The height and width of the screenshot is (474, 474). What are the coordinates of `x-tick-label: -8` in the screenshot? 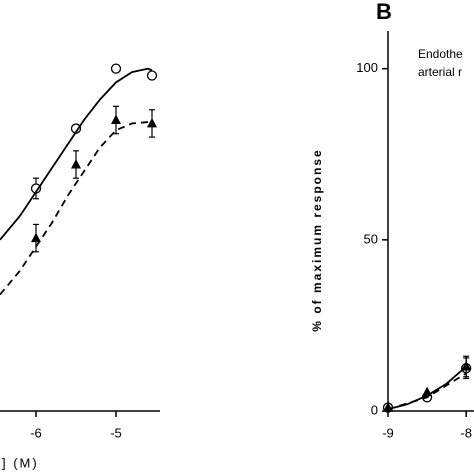 It's located at (466, 432).